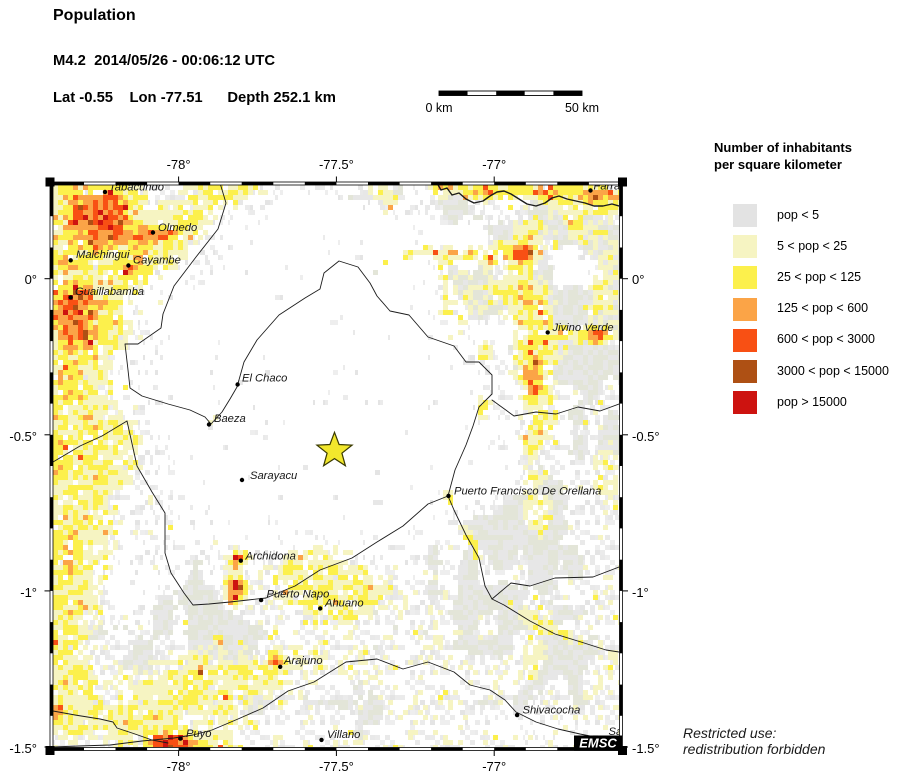  Describe the element at coordinates (109, 292) in the screenshot. I see `svg-text: Guaillabamba` at that location.